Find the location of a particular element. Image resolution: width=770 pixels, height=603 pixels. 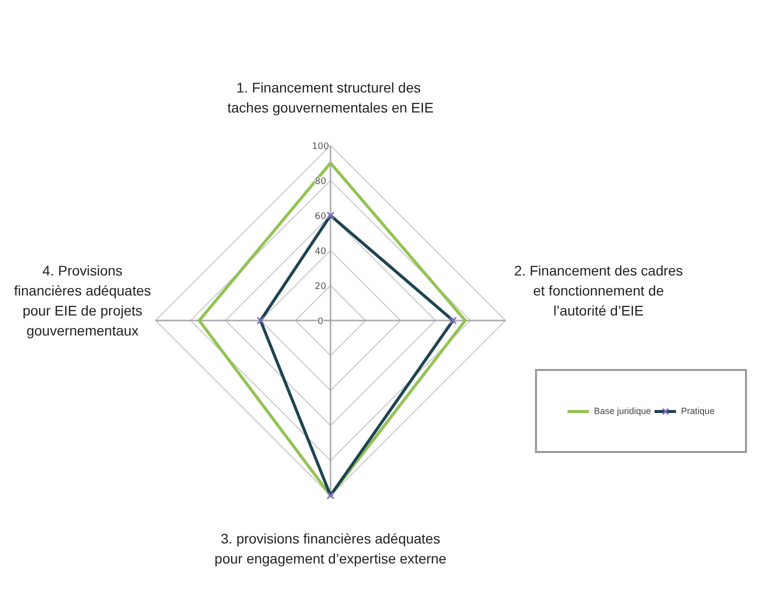

y-tick-label: 20 is located at coordinates (320, 287).